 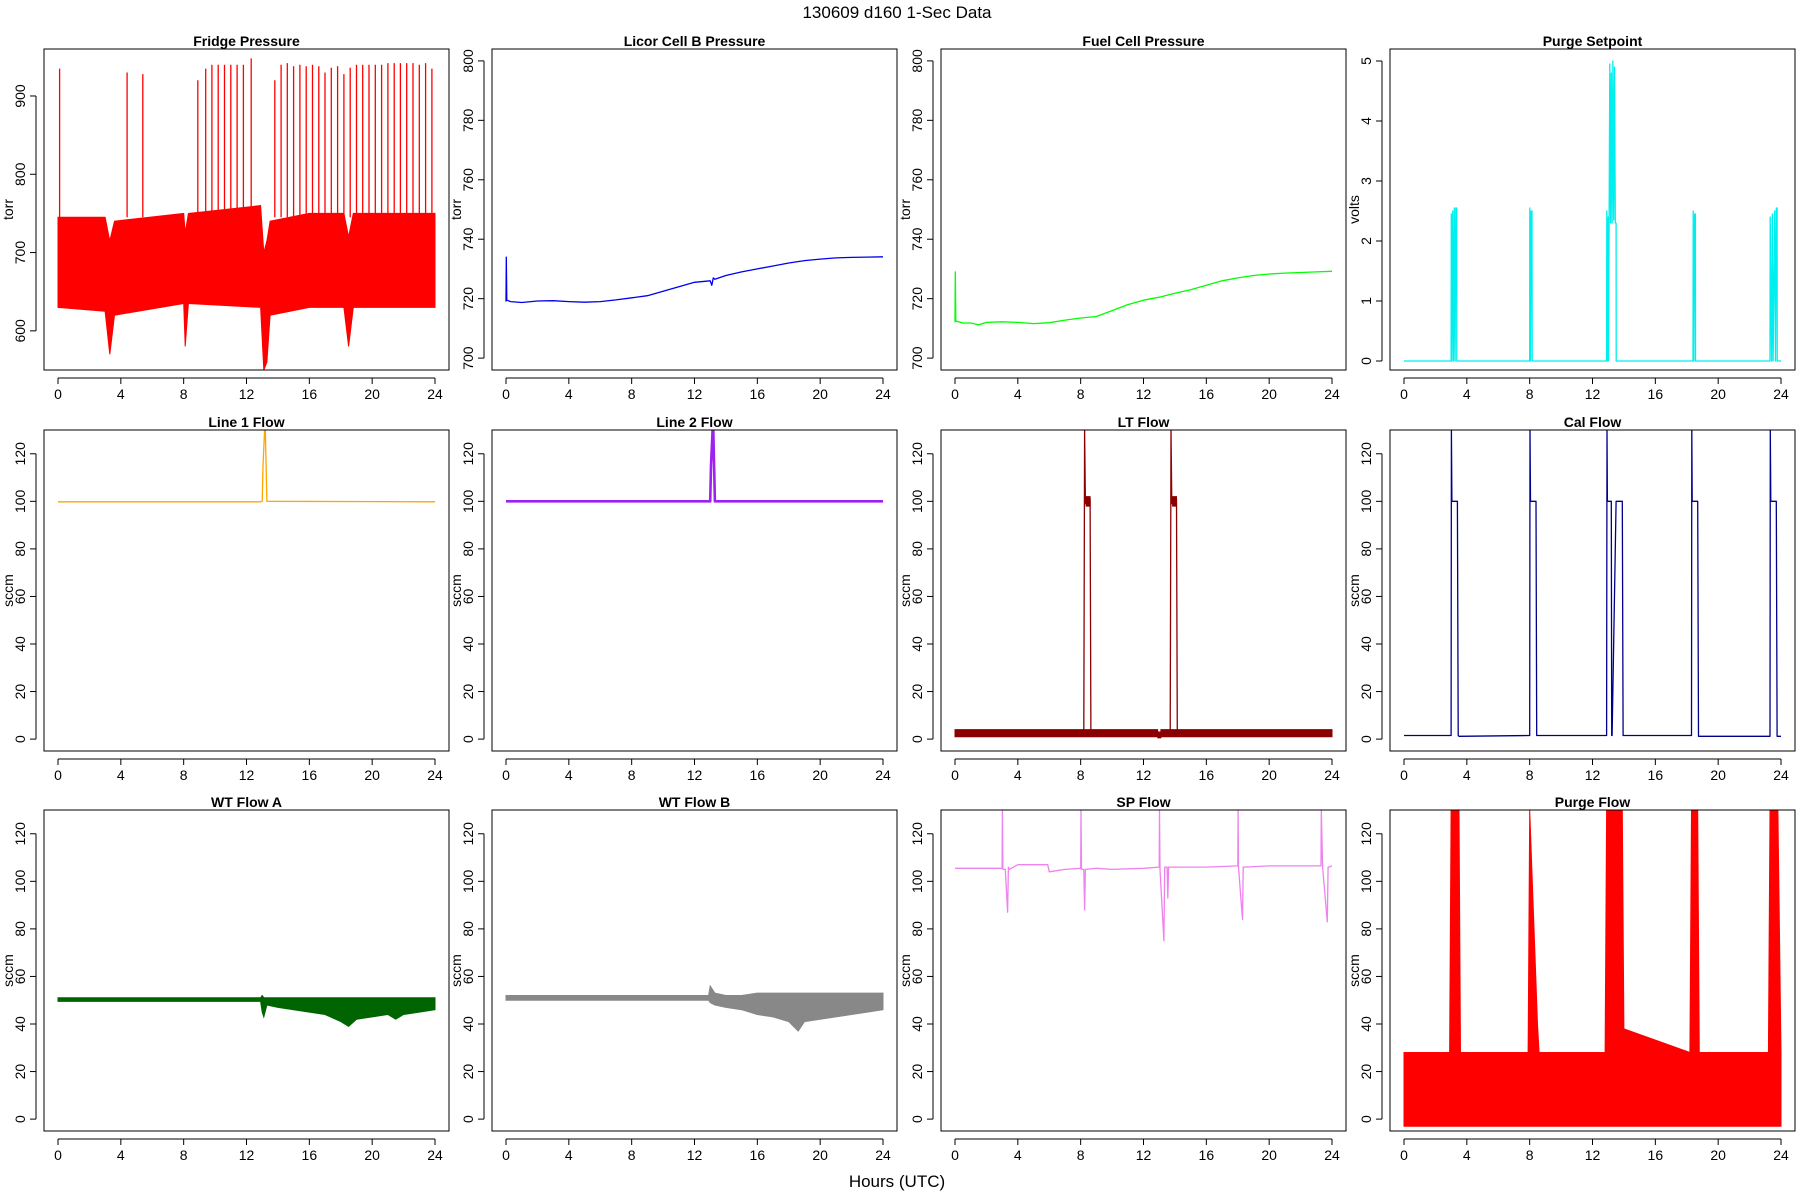 What do you see at coordinates (456, 209) in the screenshot?
I see `y-axis-label: torr` at bounding box center [456, 209].